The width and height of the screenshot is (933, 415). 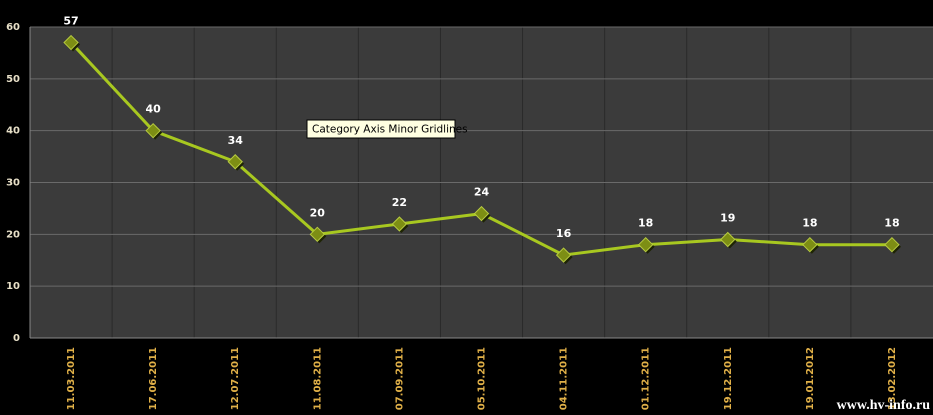 What do you see at coordinates (727, 218) in the screenshot?
I see `data-label: 19` at bounding box center [727, 218].